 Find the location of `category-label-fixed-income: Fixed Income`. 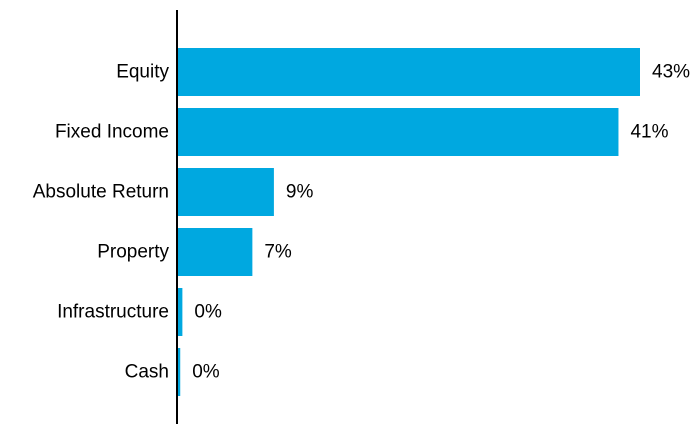

category-label-fixed-income: Fixed Income is located at coordinates (112, 132).